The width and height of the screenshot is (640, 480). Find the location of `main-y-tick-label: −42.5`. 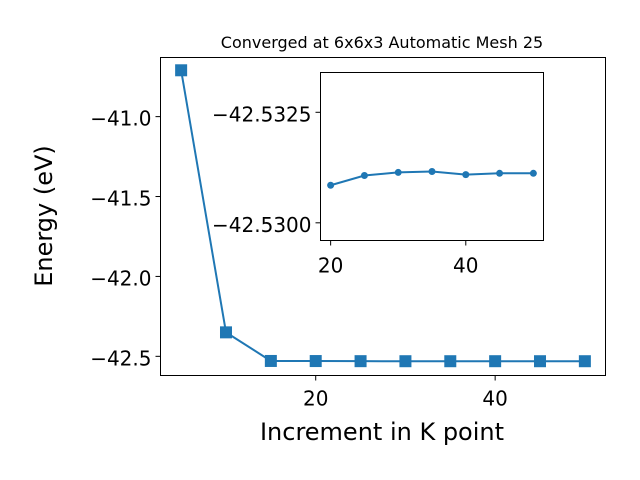

main-y-tick-label: −42.5 is located at coordinates (120, 358).